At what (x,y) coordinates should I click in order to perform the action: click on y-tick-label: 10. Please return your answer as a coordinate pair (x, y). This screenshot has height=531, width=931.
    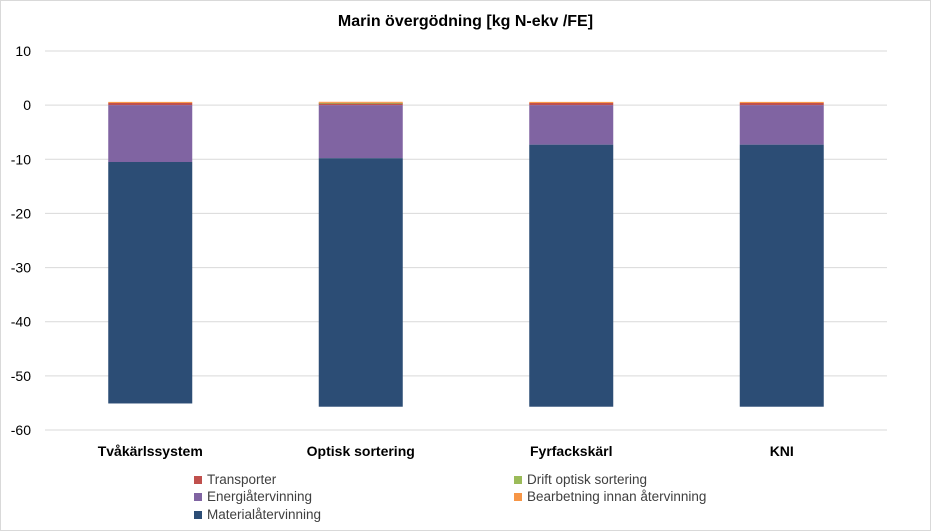
    Looking at the image, I should click on (23, 51).